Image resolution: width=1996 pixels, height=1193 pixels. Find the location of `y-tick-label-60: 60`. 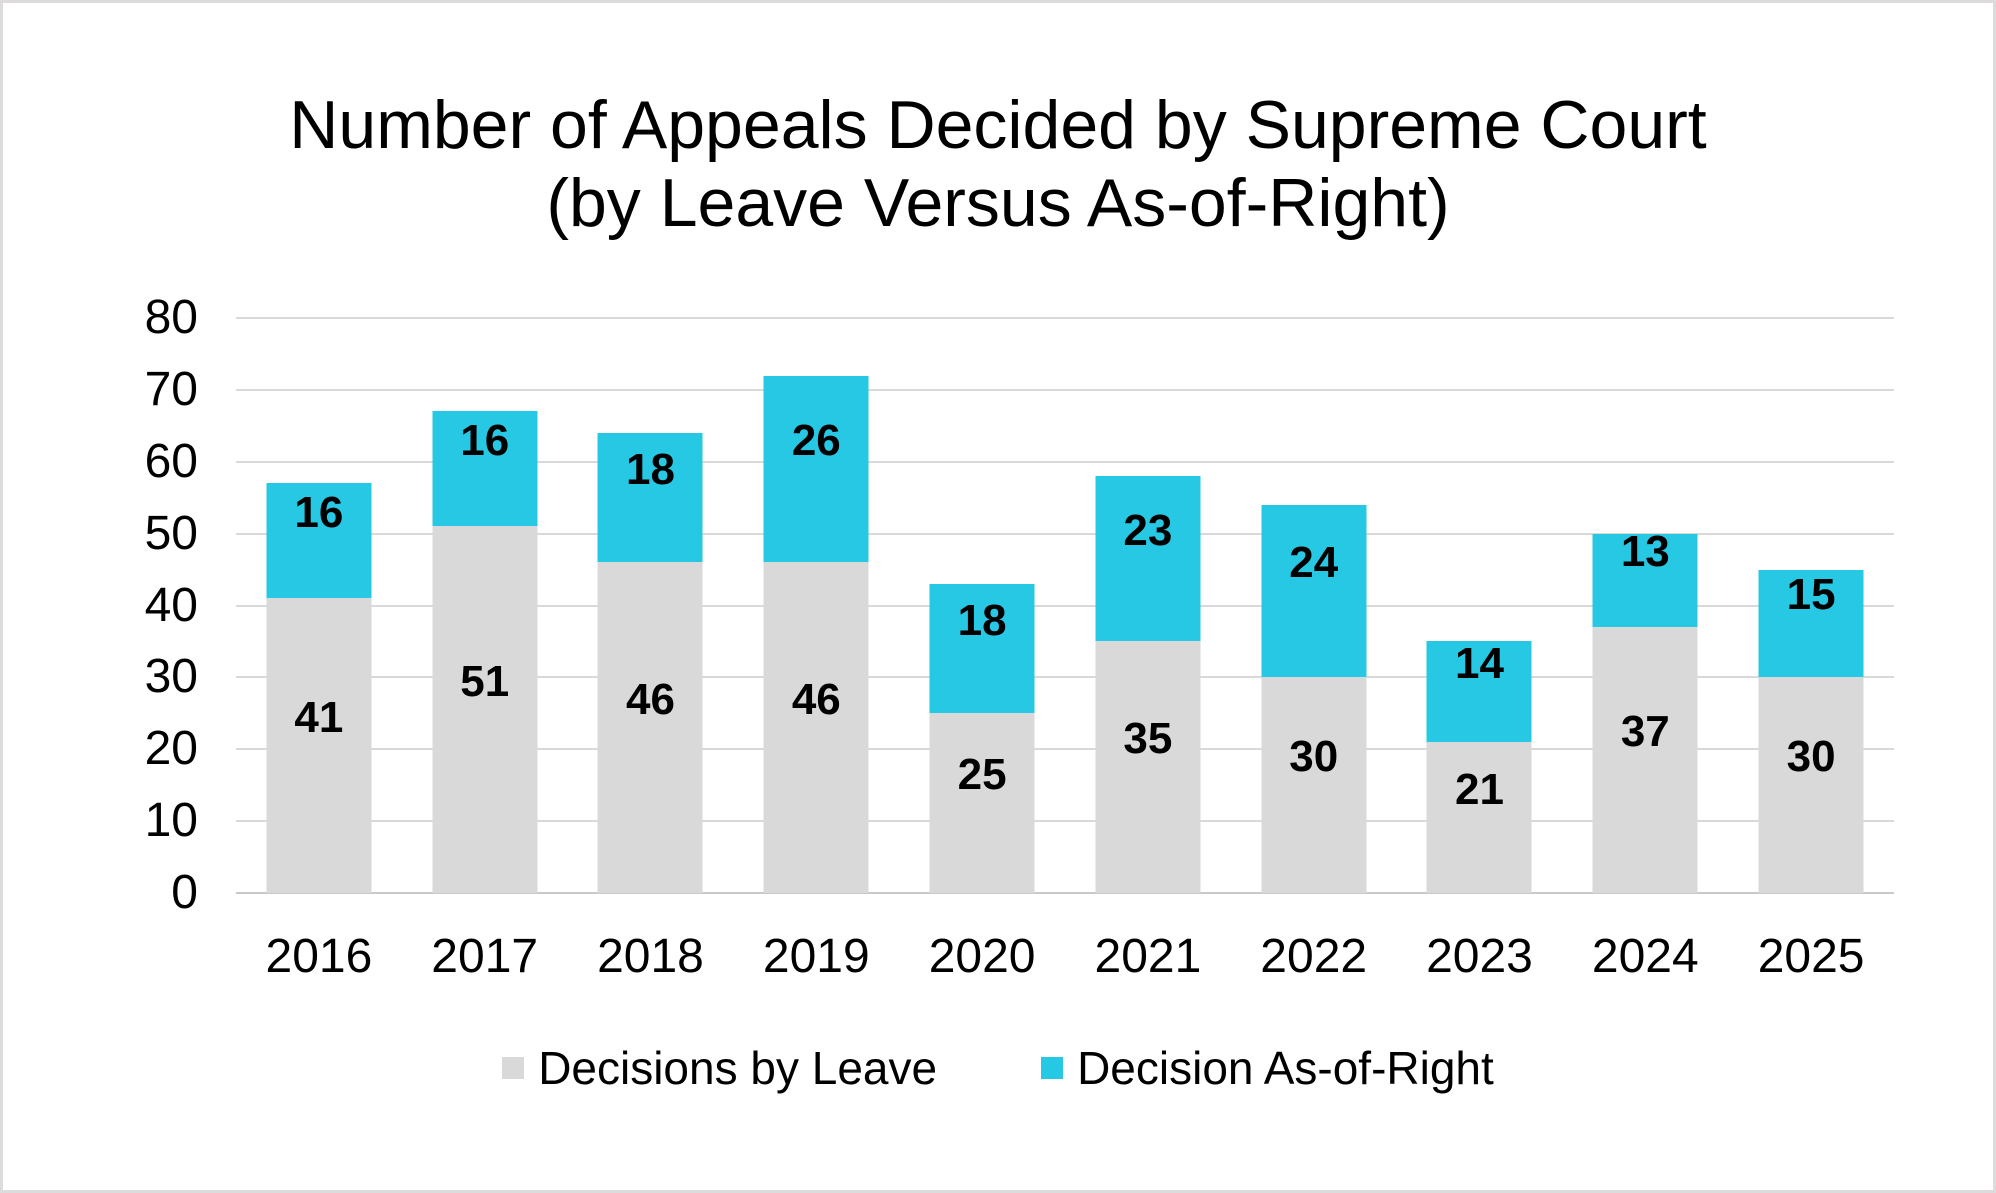

y-tick-label-60: 60 is located at coordinates (171, 461).